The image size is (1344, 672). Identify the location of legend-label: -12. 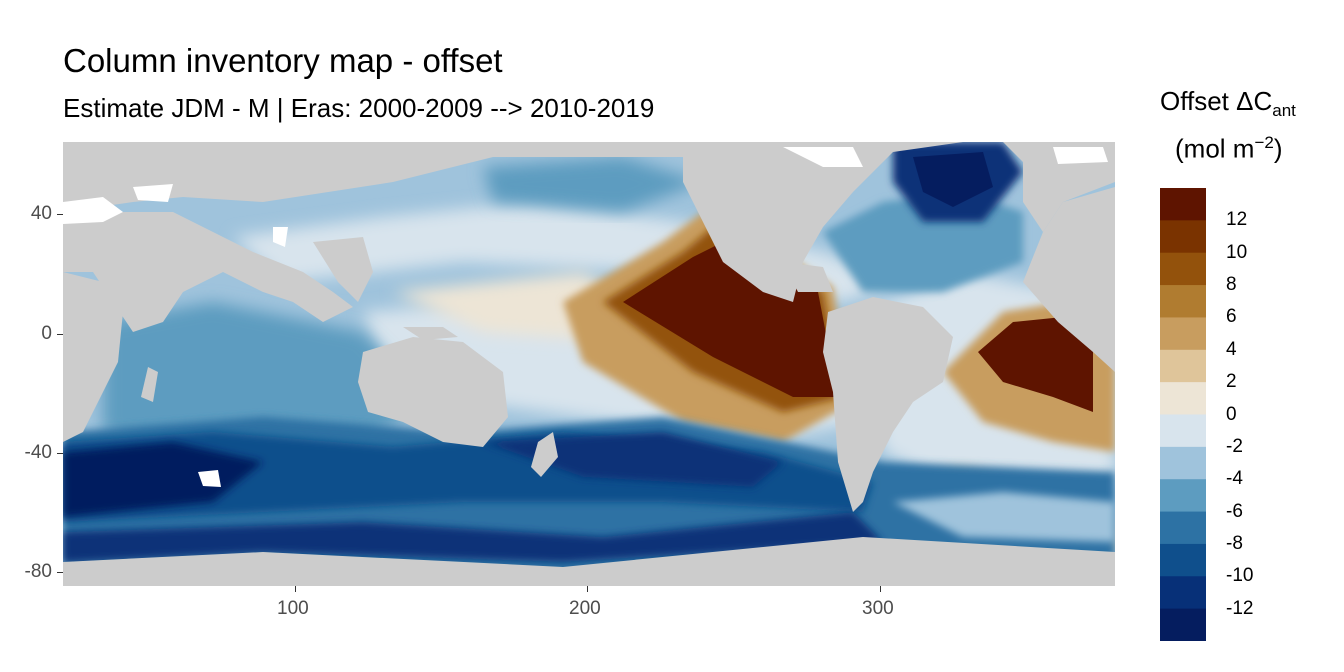
(1240, 608).